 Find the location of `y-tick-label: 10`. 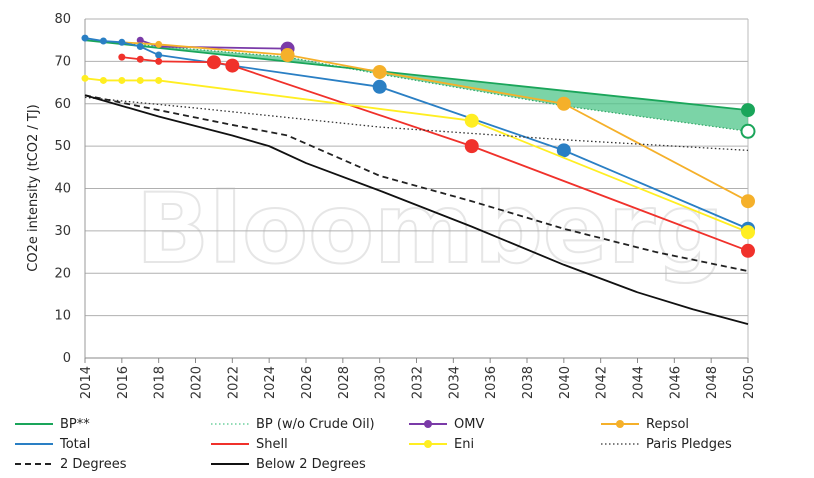

y-tick-label: 10 is located at coordinates (62, 316).